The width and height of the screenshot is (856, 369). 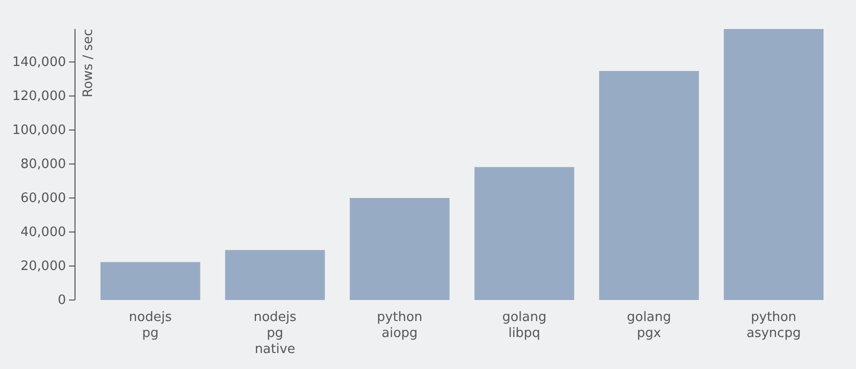 I want to click on y-tick-label: 100,000, so click(x=39, y=130).